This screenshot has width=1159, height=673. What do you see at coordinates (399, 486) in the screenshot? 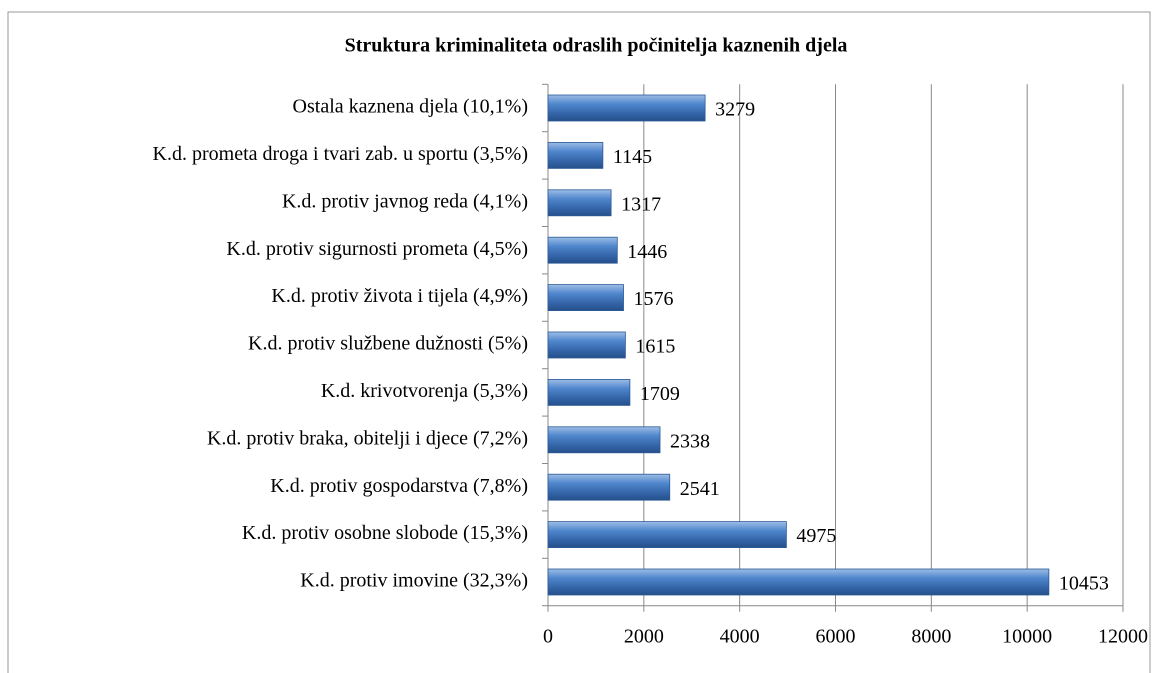
I see `y-tick-label: K.d. protiv gospodarstva (7,8%)` at bounding box center [399, 486].